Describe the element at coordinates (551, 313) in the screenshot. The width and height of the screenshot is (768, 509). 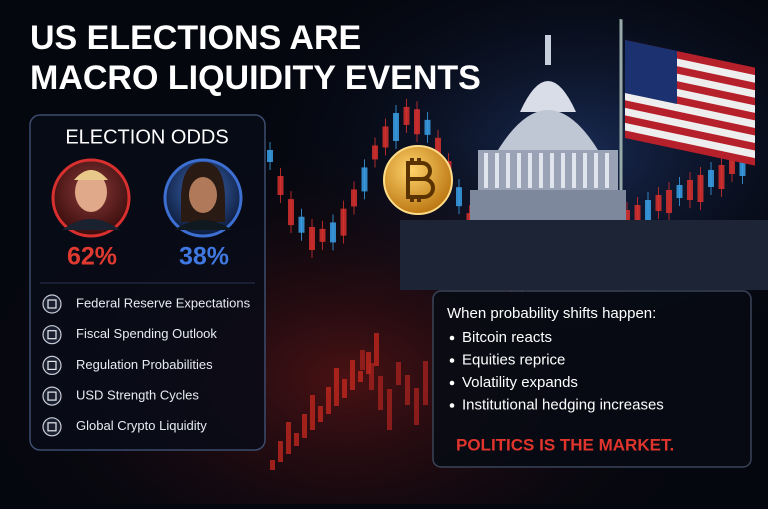
I see `shift-heading: When probability shifts happen:` at that location.